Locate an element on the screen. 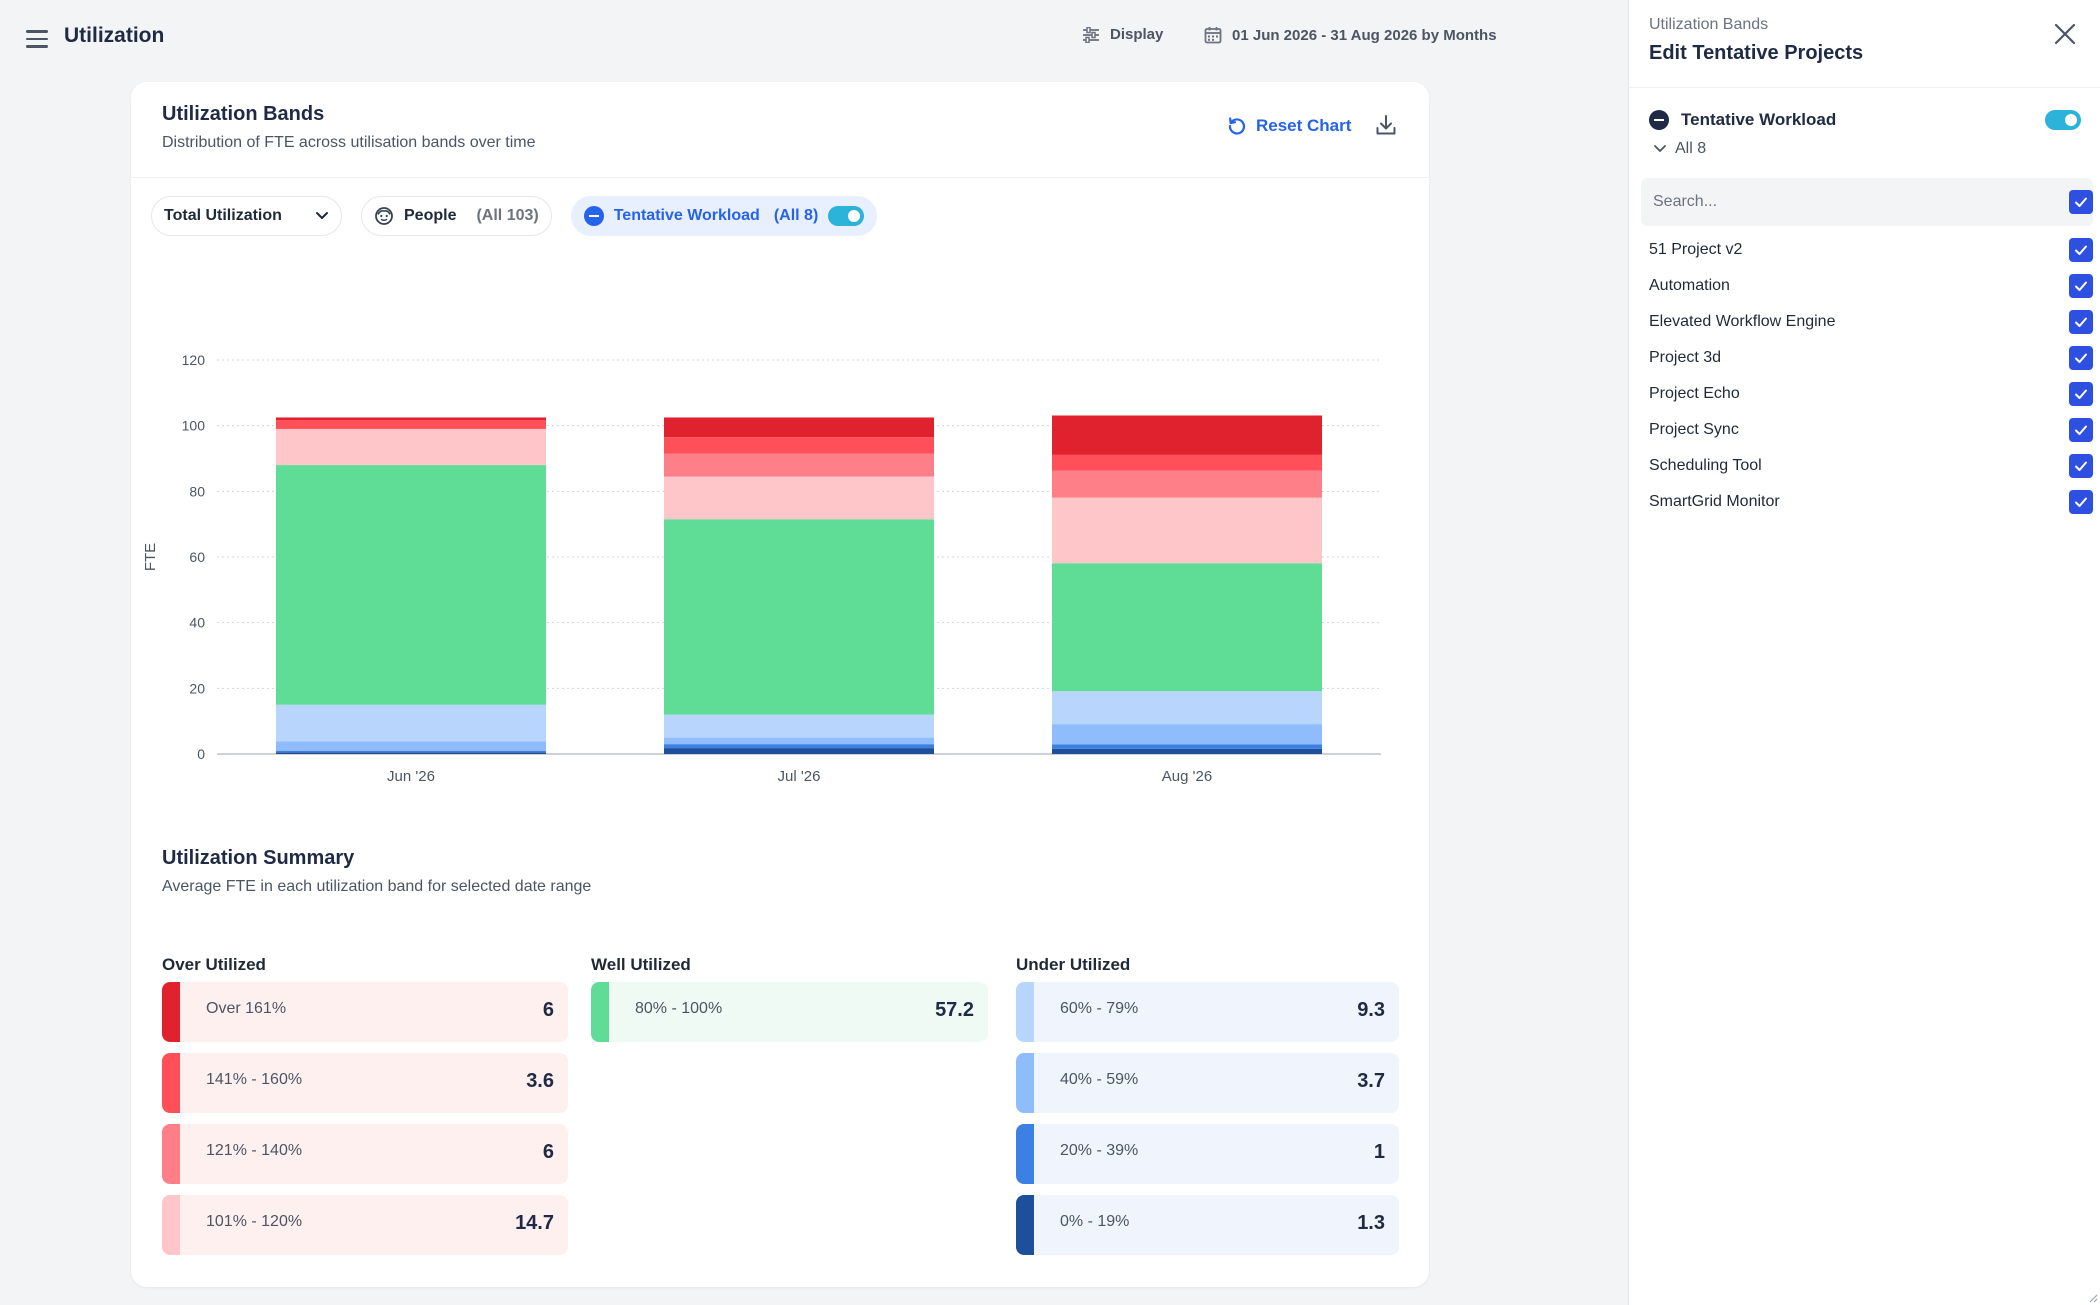 The width and height of the screenshot is (2100, 1305). x-tick-label: Jul '26 is located at coordinates (799, 776).